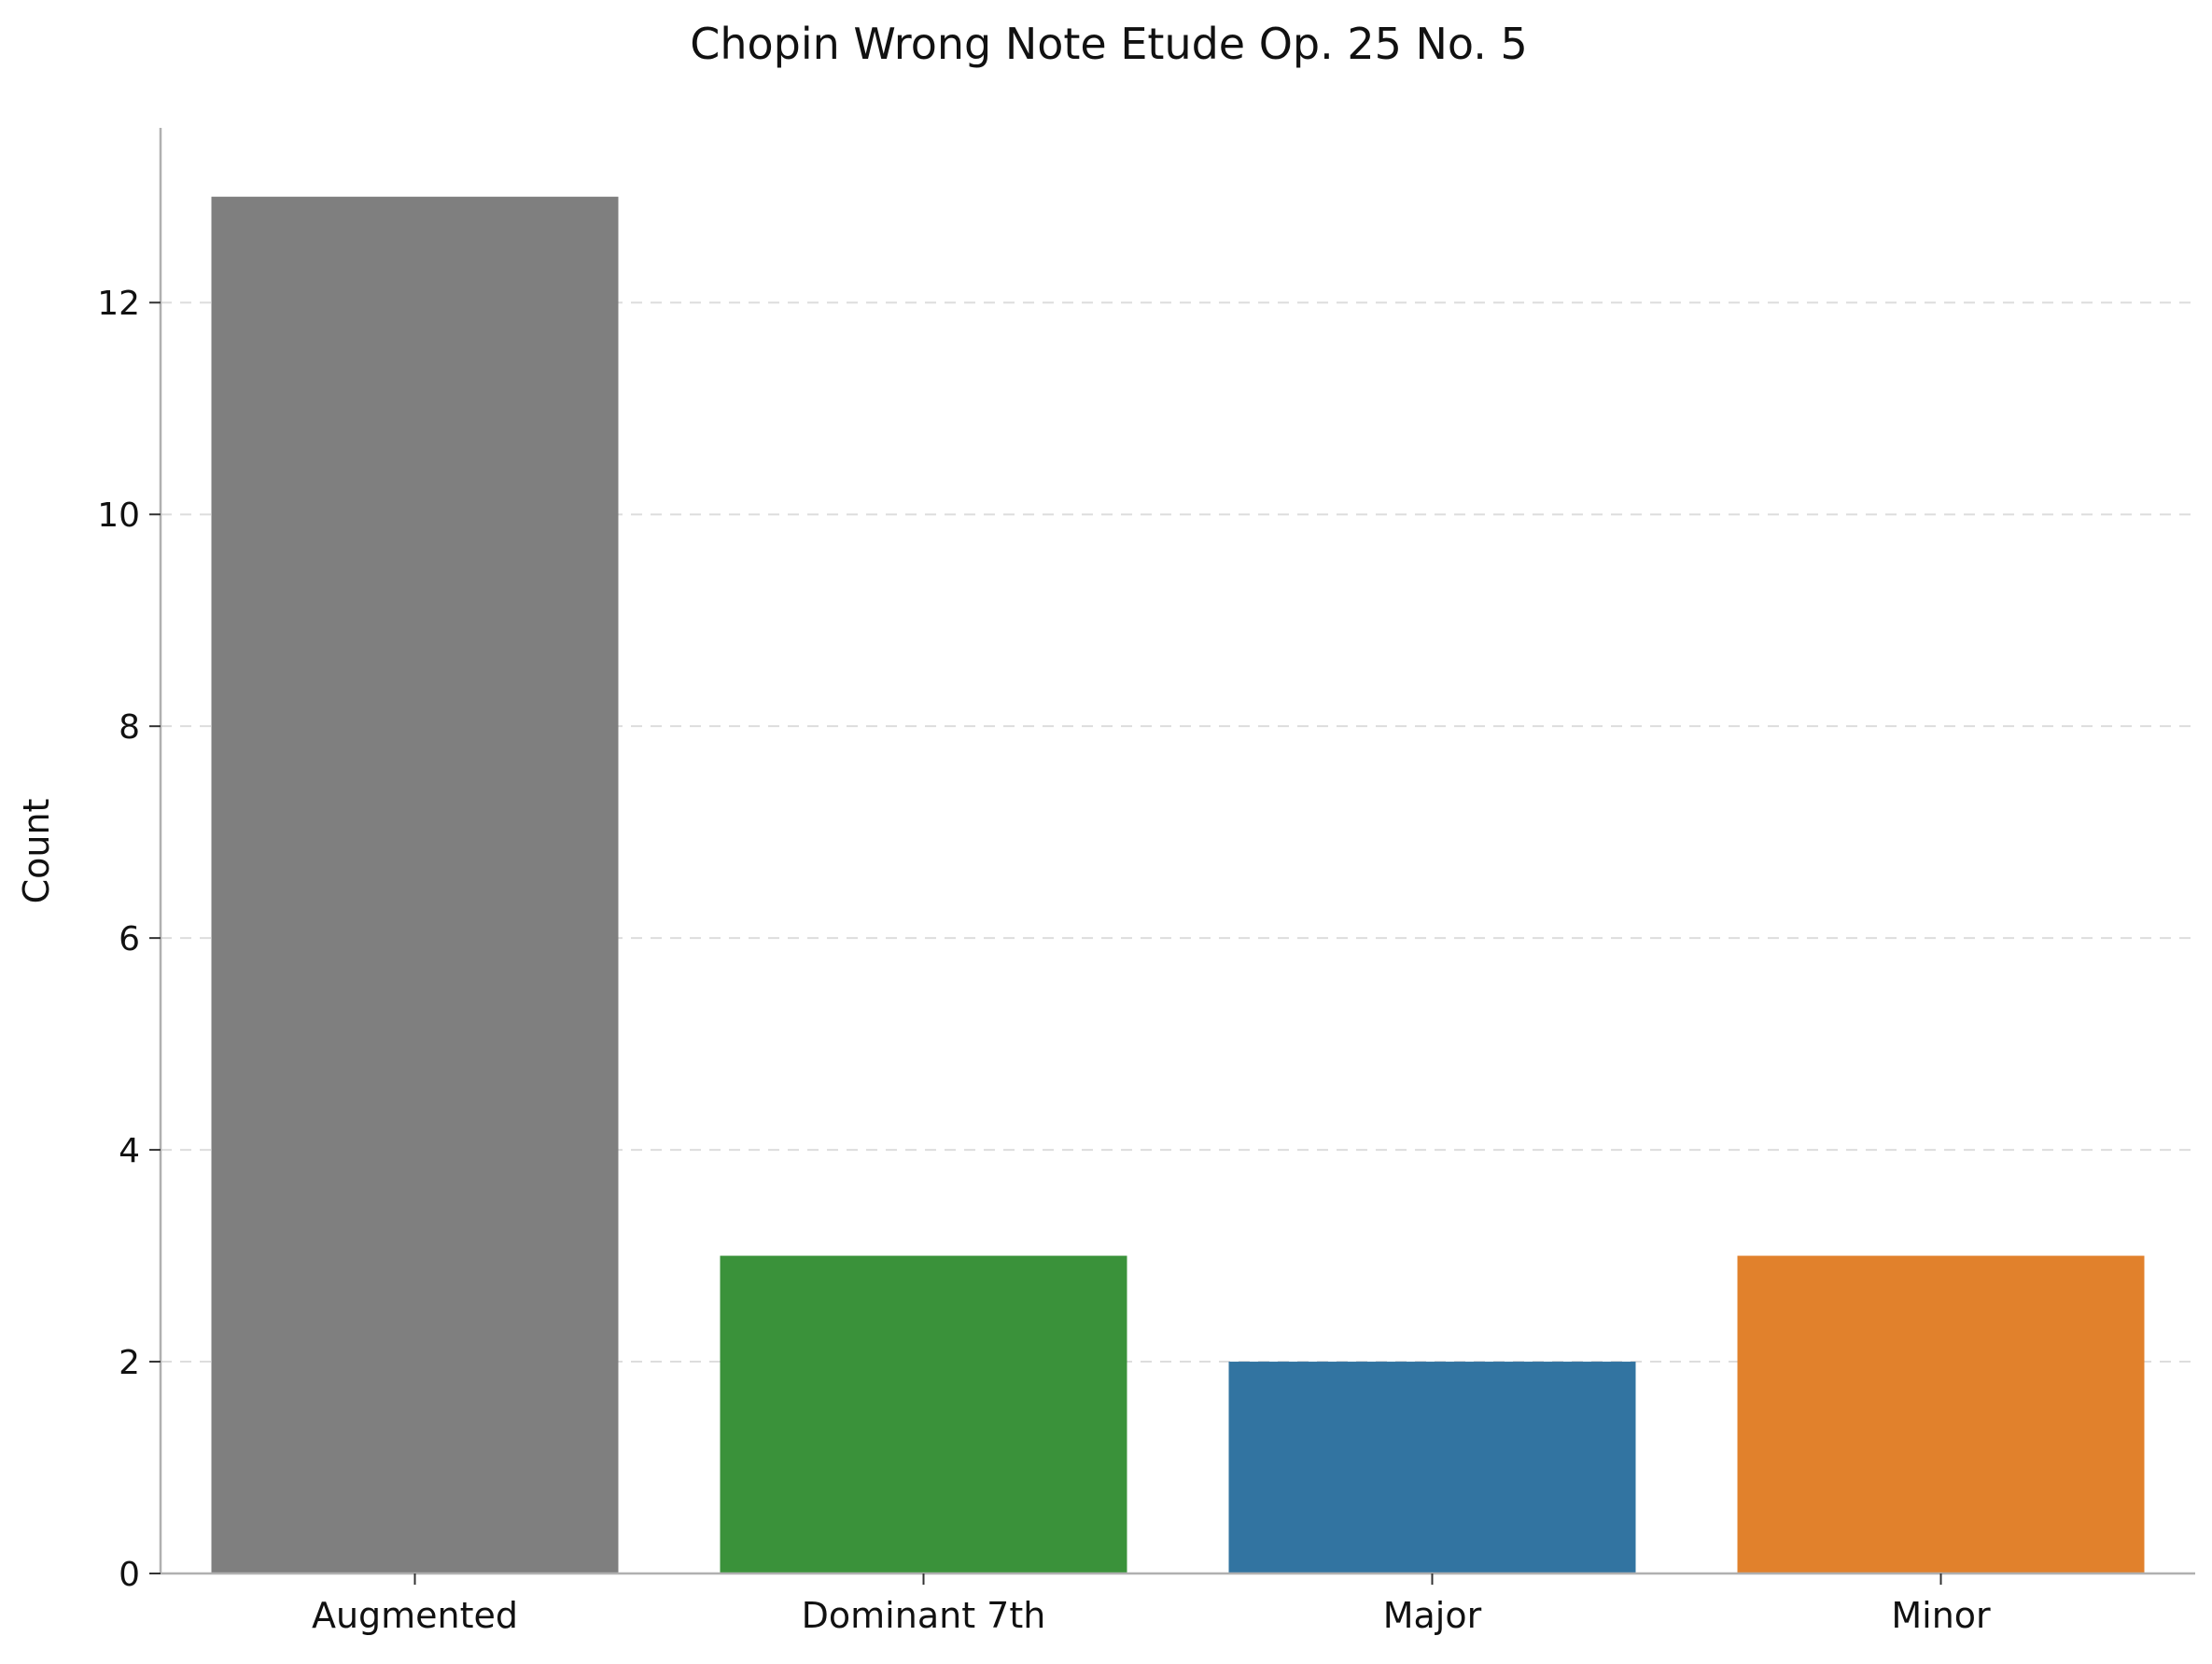 This screenshot has width=2212, height=1664. Describe the element at coordinates (1941, 1615) in the screenshot. I see `x-tick-label: Minor` at that location.